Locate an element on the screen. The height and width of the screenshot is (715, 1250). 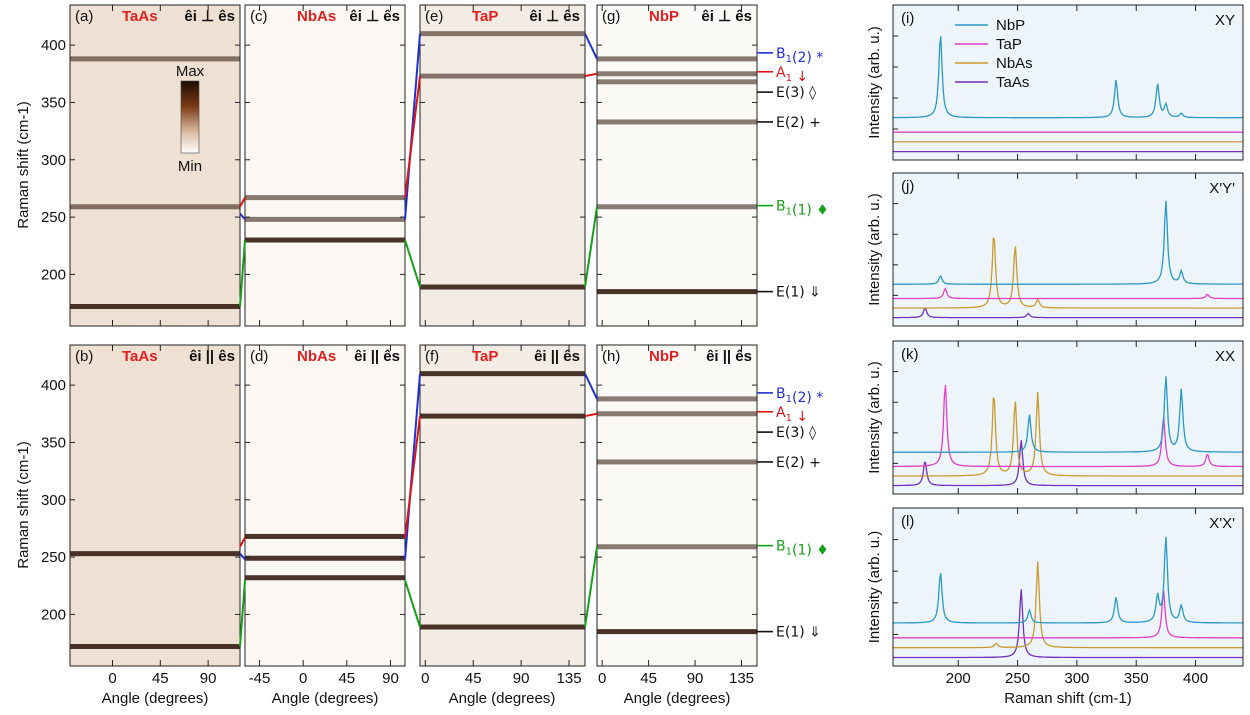
spectrum-line-taas is located at coordinates (1068, 624).